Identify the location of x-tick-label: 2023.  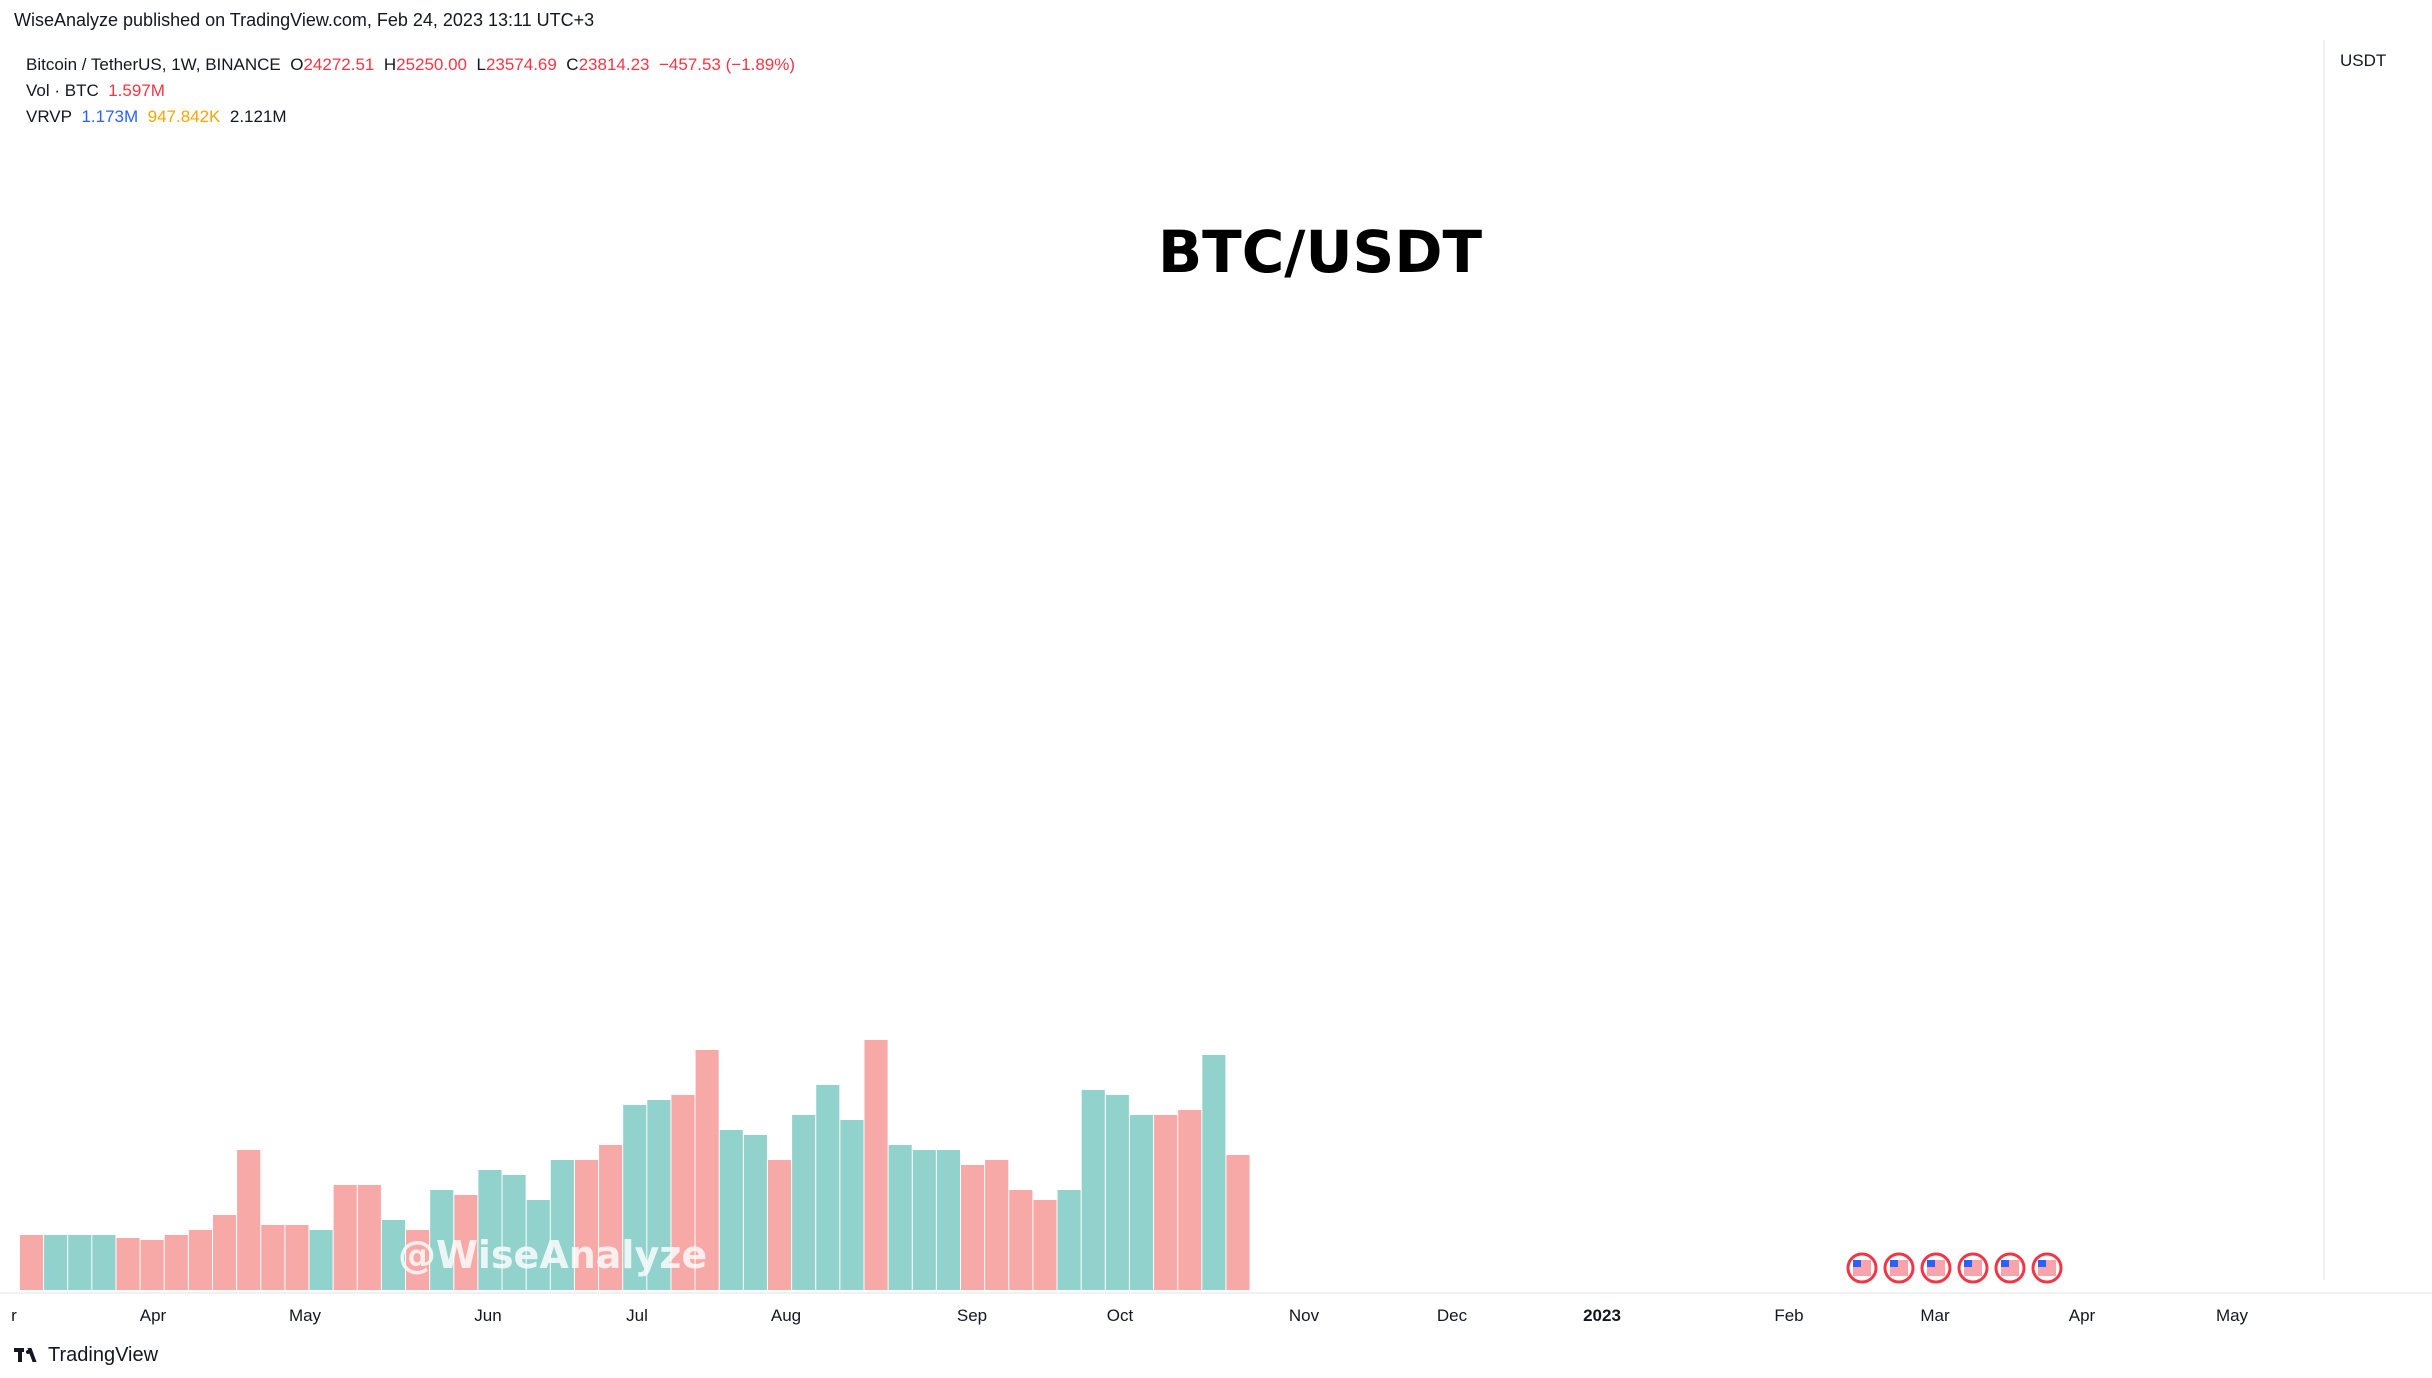
(1602, 1315).